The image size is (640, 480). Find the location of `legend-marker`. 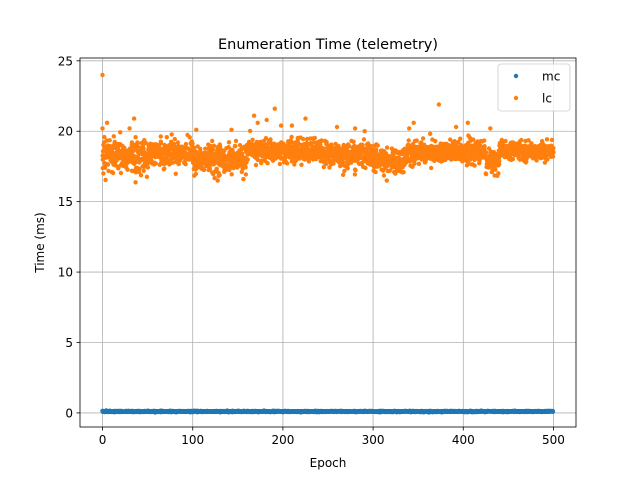

legend-marker is located at coordinates (516, 98).